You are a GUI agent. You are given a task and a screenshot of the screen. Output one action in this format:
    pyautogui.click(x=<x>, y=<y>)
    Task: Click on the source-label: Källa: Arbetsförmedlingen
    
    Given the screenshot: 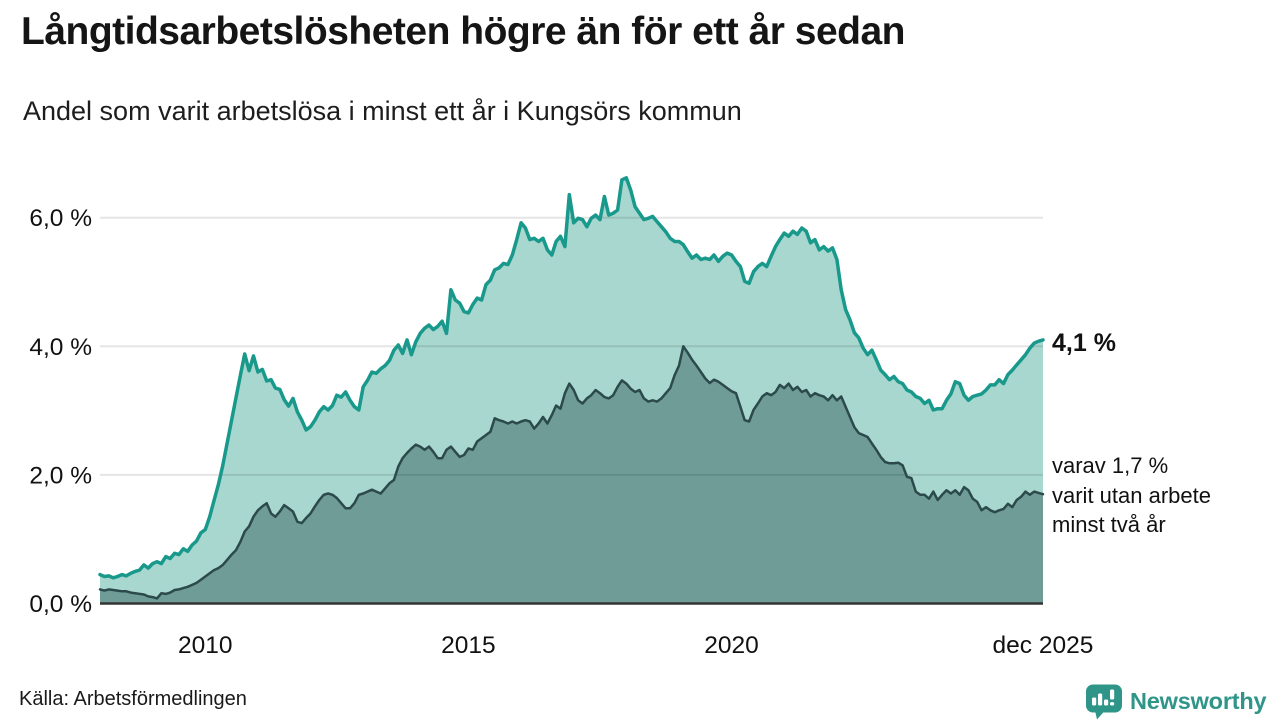 What is the action you would take?
    pyautogui.click(x=133, y=699)
    